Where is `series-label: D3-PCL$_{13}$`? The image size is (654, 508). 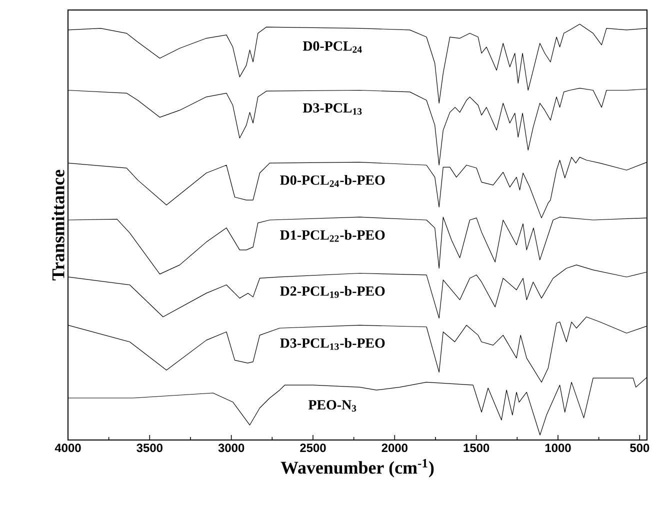
series-label: D3-PCL$_{13}$ is located at coordinates (332, 109).